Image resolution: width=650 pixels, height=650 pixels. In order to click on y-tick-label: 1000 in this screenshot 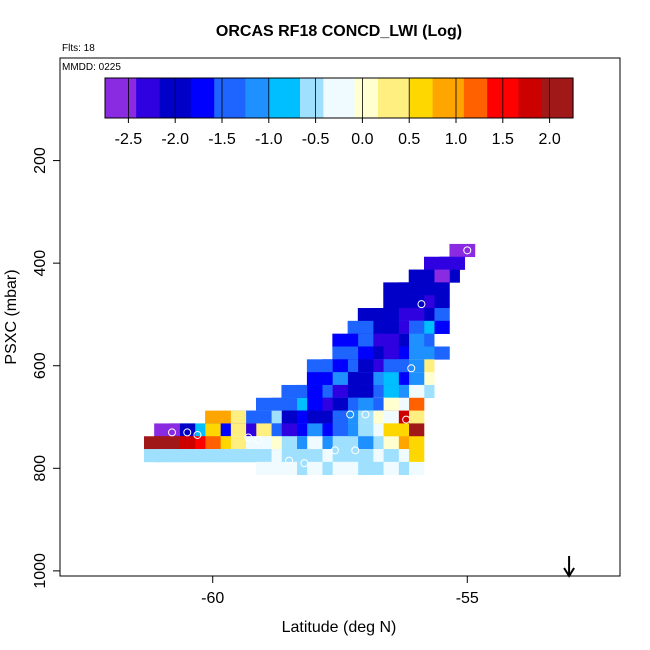, I will do `click(40, 571)`.